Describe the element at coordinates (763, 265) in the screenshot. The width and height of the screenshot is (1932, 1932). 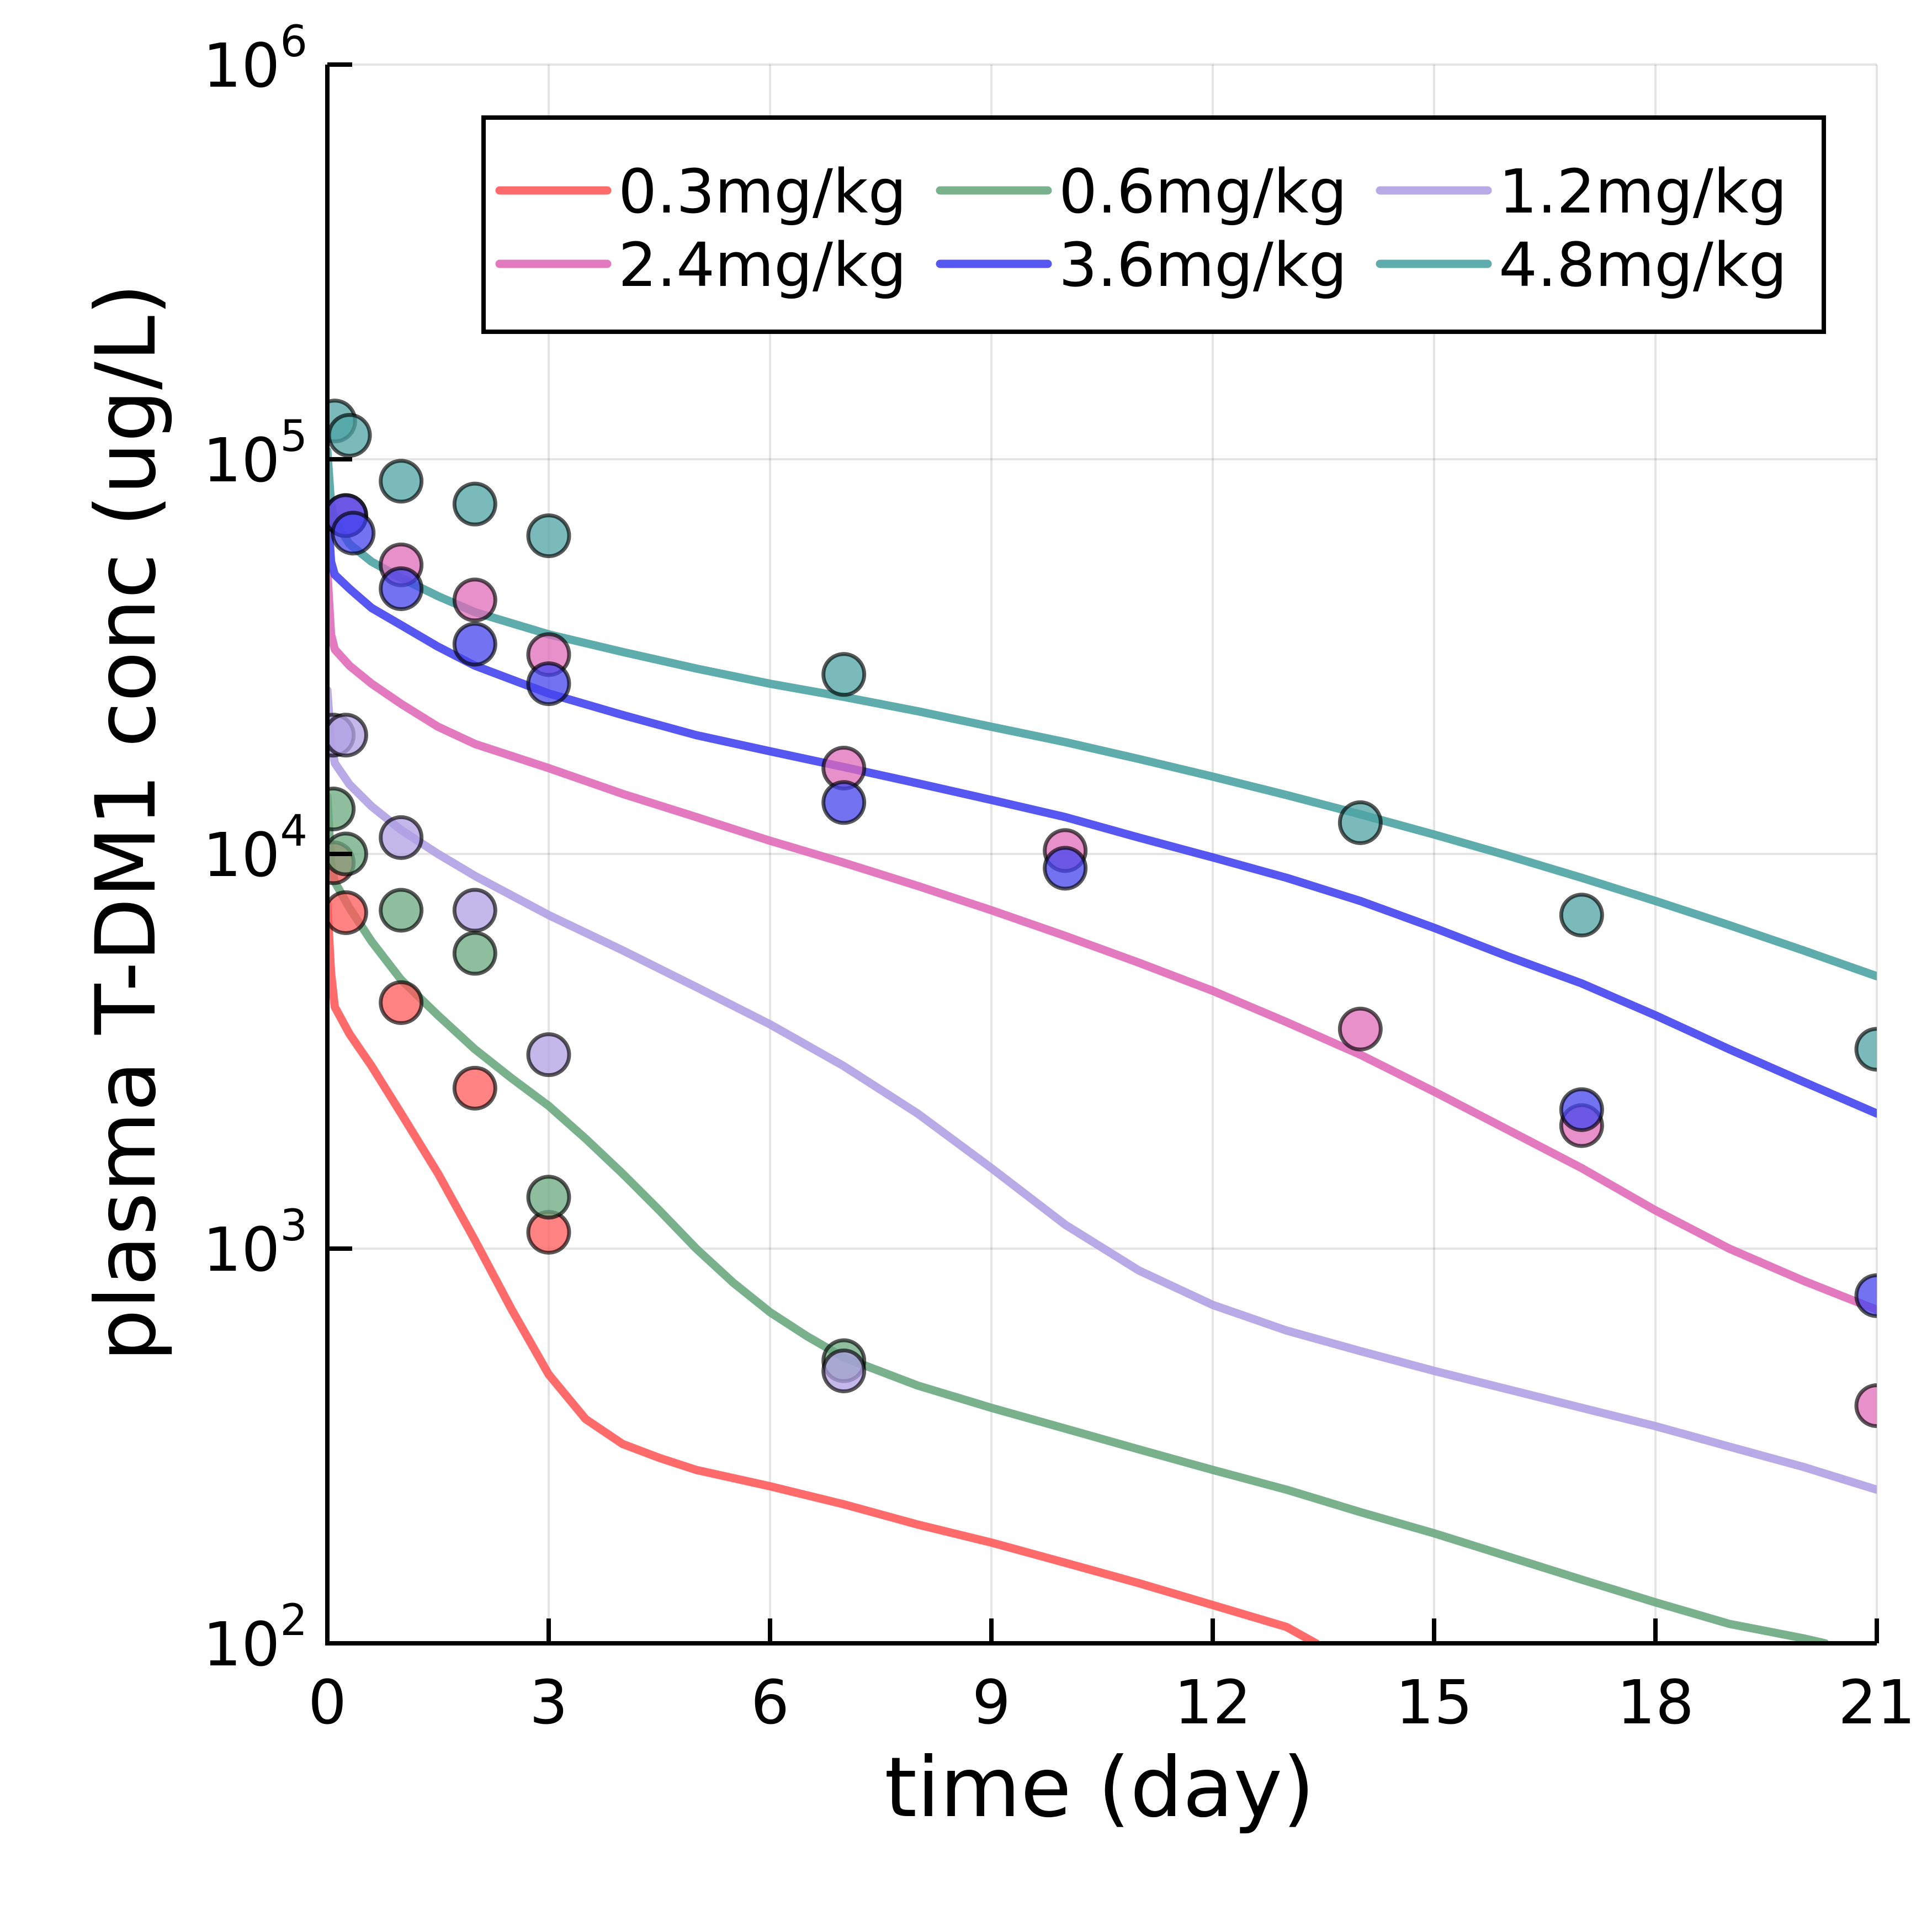
I see `legend-label: 2.4mg/kg` at that location.